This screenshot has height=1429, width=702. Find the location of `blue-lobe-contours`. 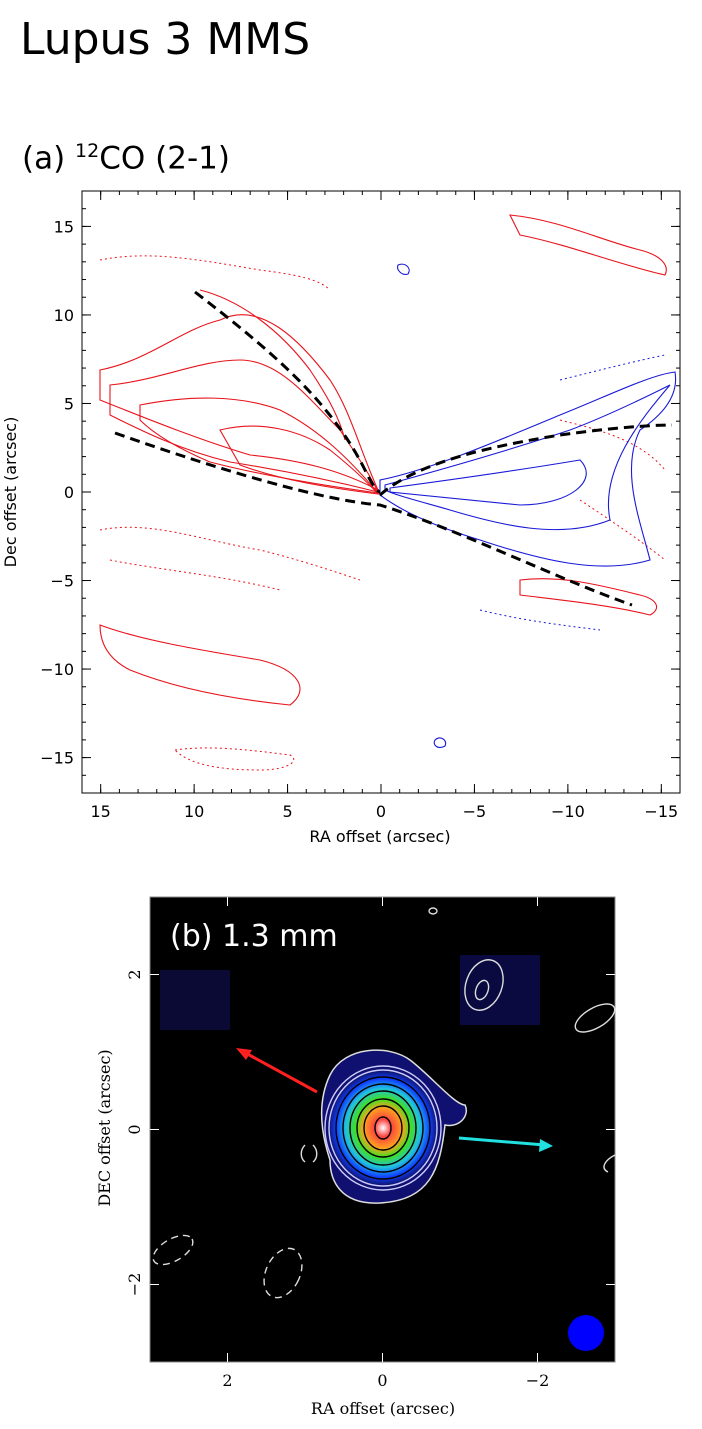

blue-lobe-contours is located at coordinates (528, 505).